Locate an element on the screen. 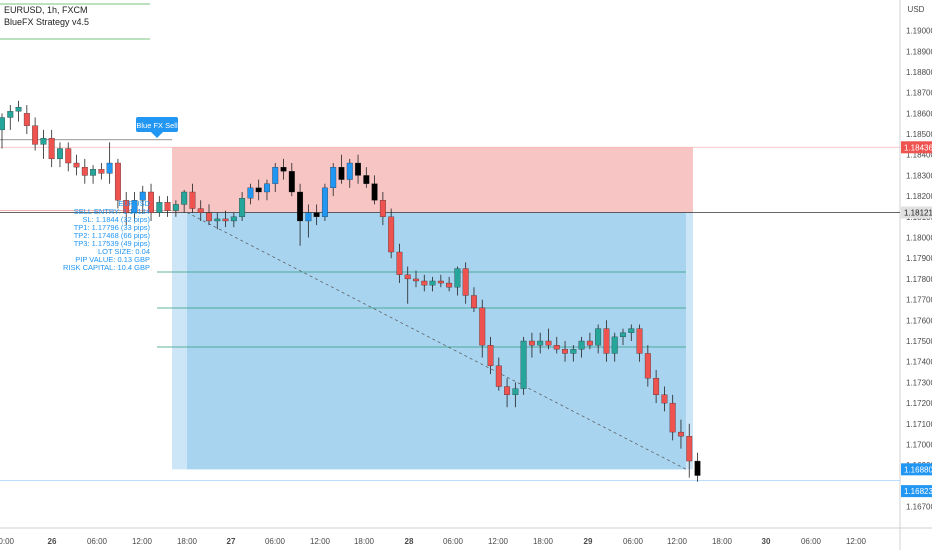 Image resolution: width=932 pixels, height=550 pixels. price-tick-label: 1.17400 is located at coordinates (919, 362).